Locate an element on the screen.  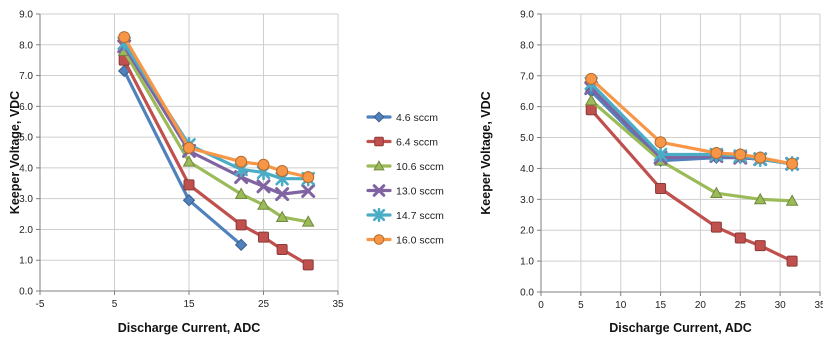
y-tick-label: 1.0 is located at coordinates (26, 261).